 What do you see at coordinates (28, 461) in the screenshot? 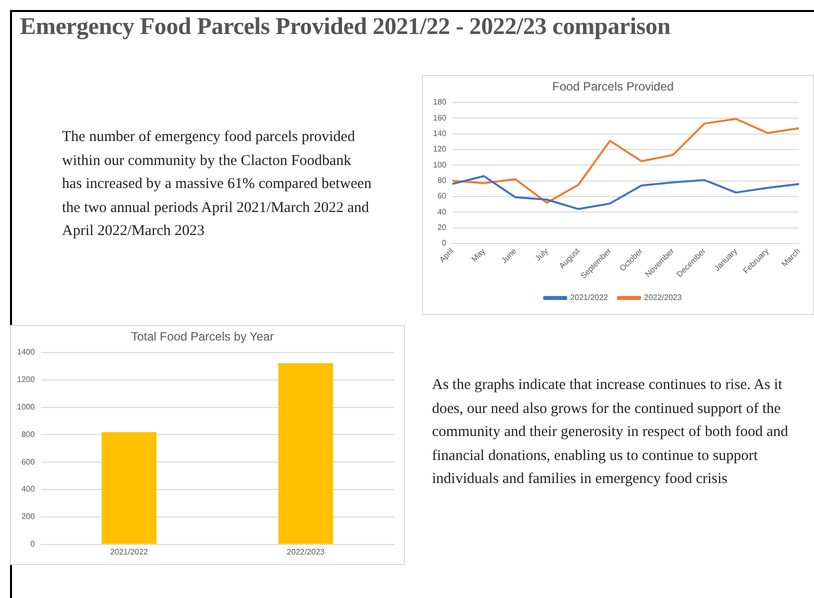
I see `y-tick-label: 600` at bounding box center [28, 461].